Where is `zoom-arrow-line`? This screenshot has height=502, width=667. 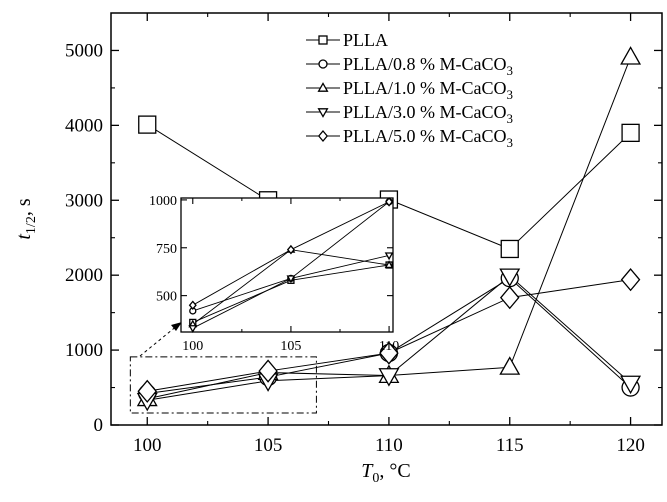
zoom-arrow-line is located at coordinates (159, 340).